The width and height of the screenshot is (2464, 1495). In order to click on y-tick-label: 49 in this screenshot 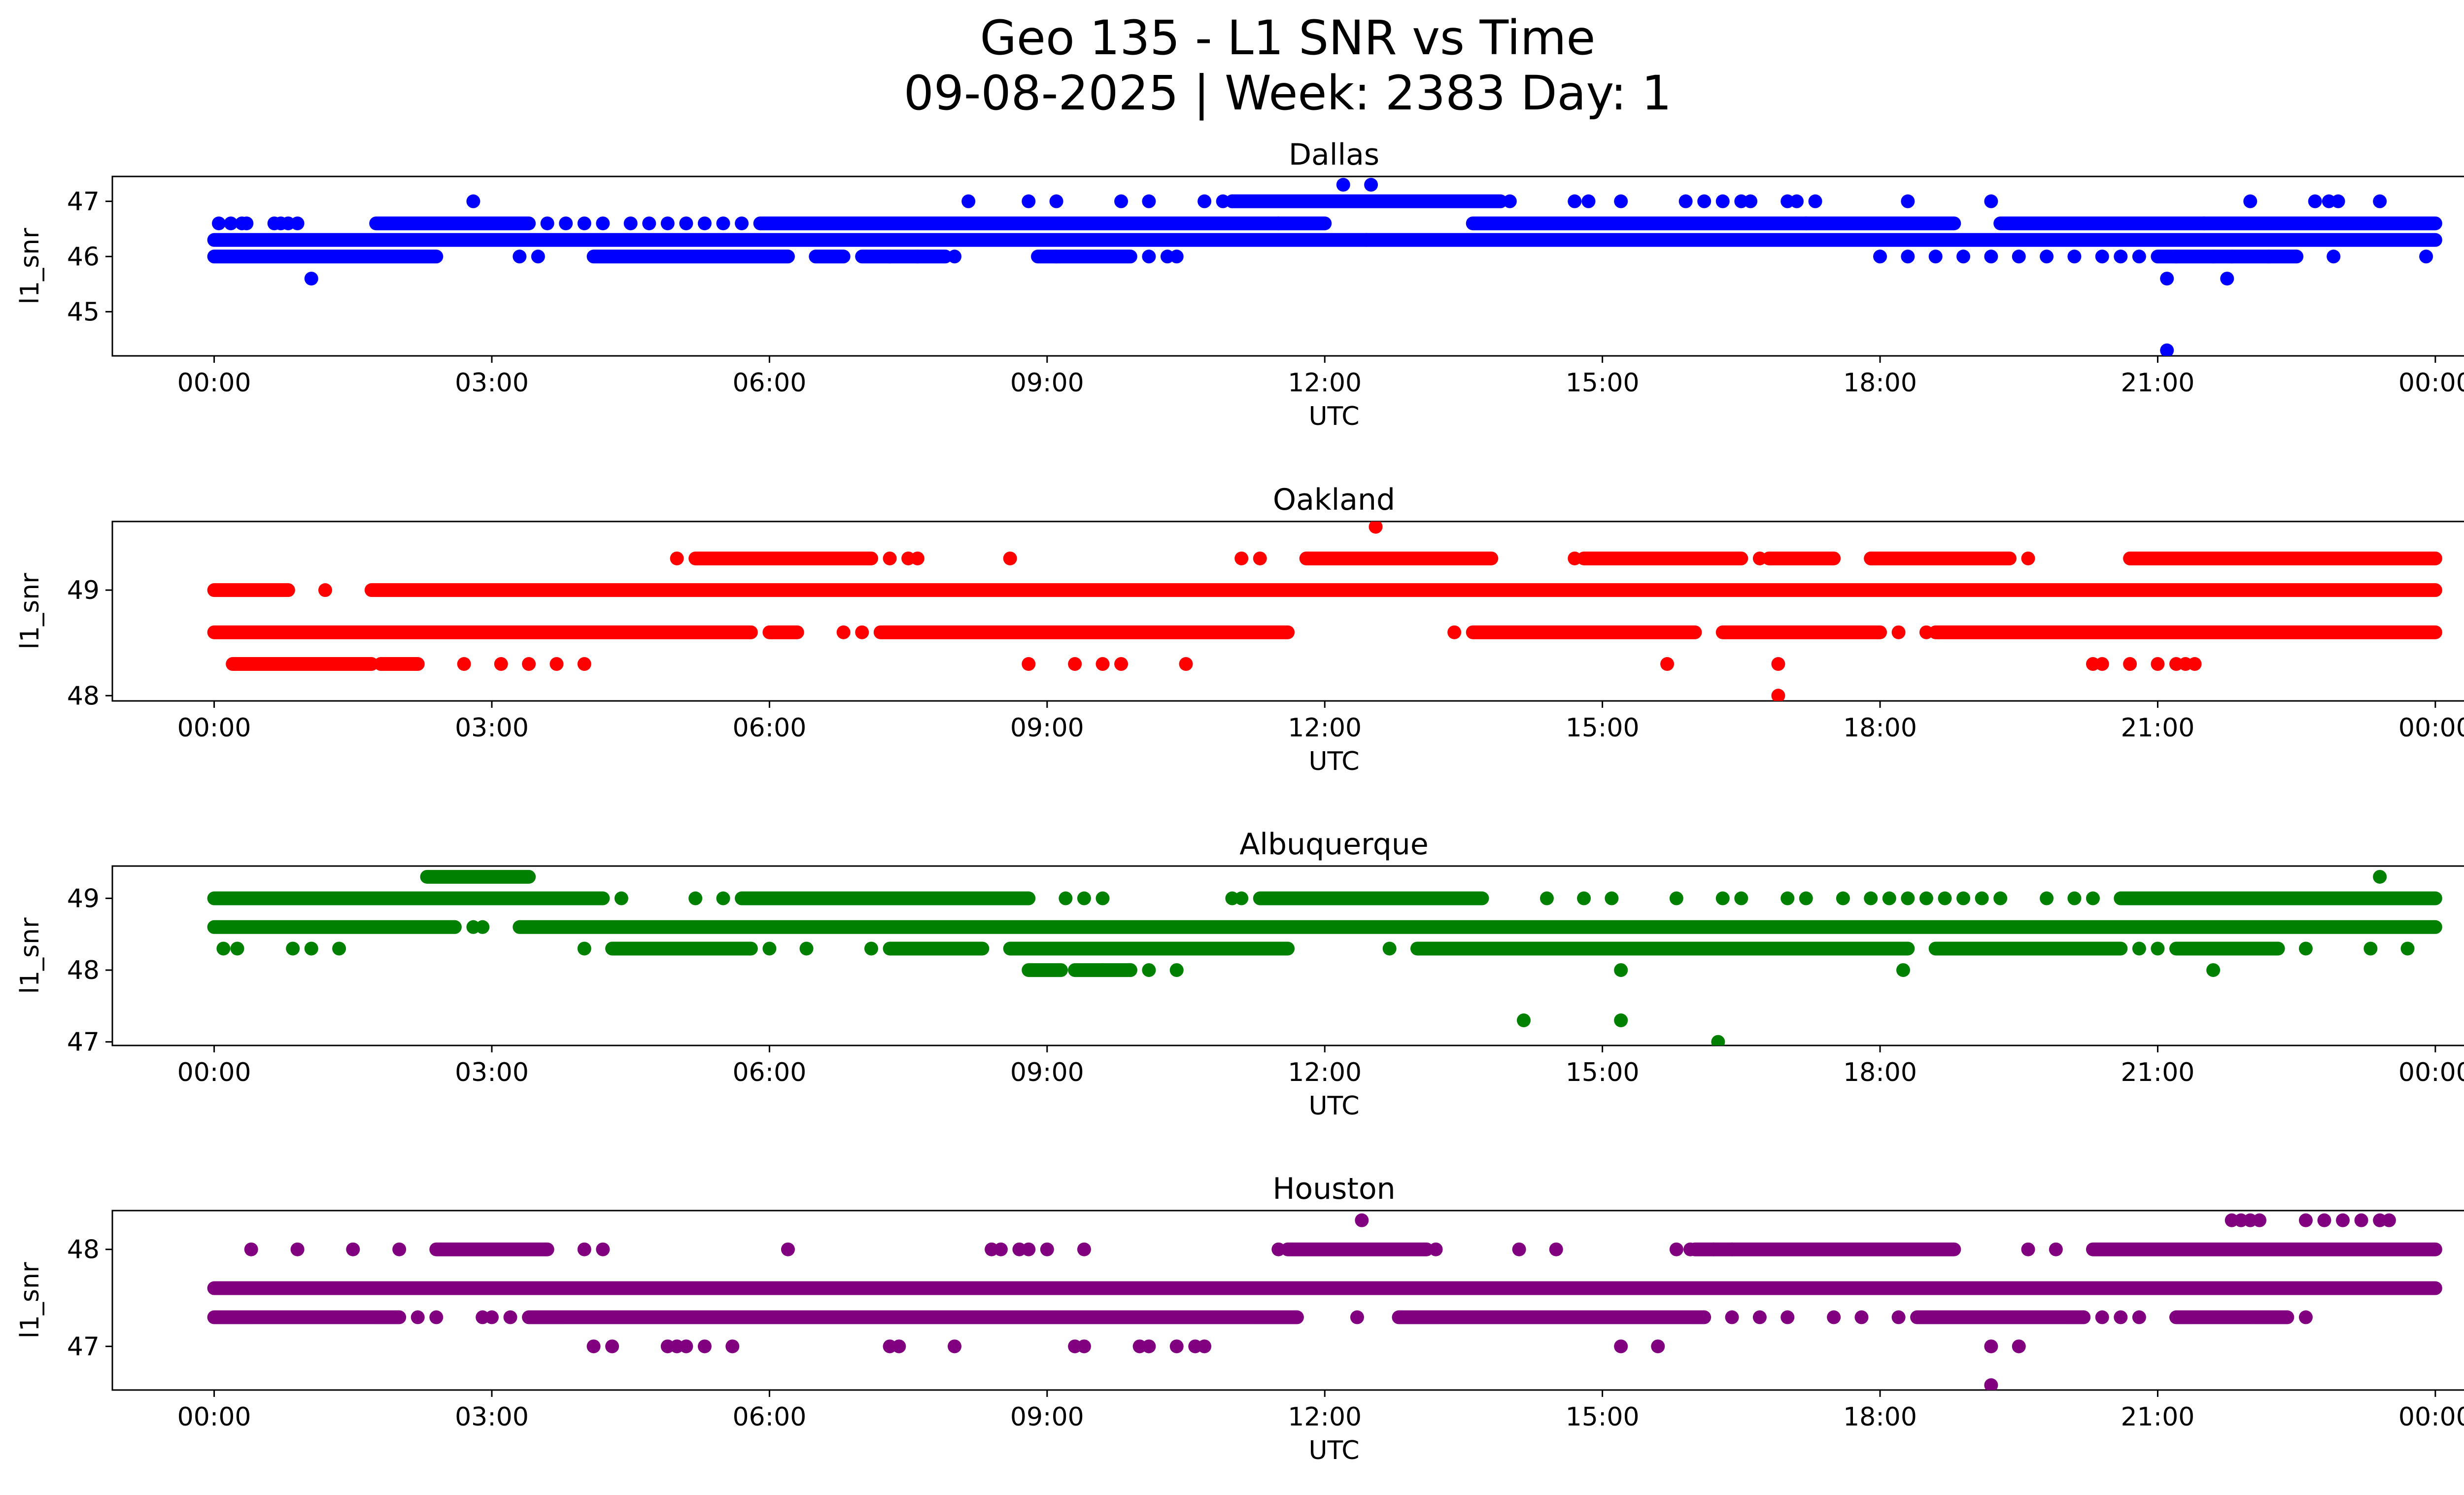, I will do `click(83, 590)`.